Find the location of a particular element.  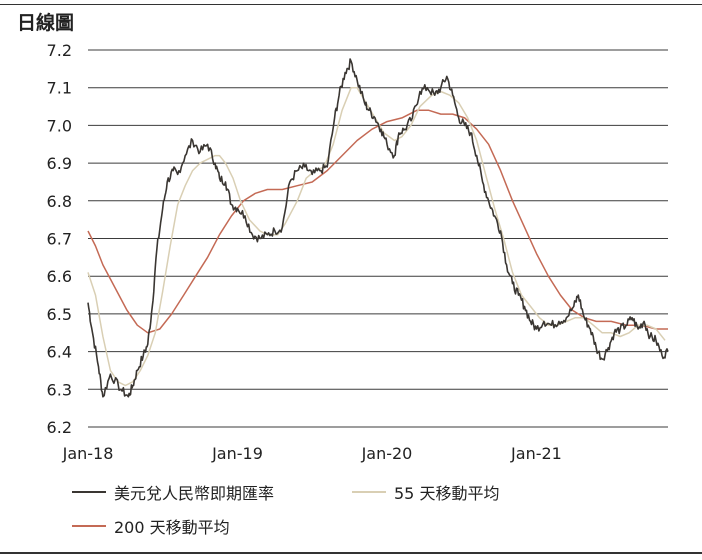

legend-item-spot: 美元兌人民幣即期匯率 is located at coordinates (173, 492).